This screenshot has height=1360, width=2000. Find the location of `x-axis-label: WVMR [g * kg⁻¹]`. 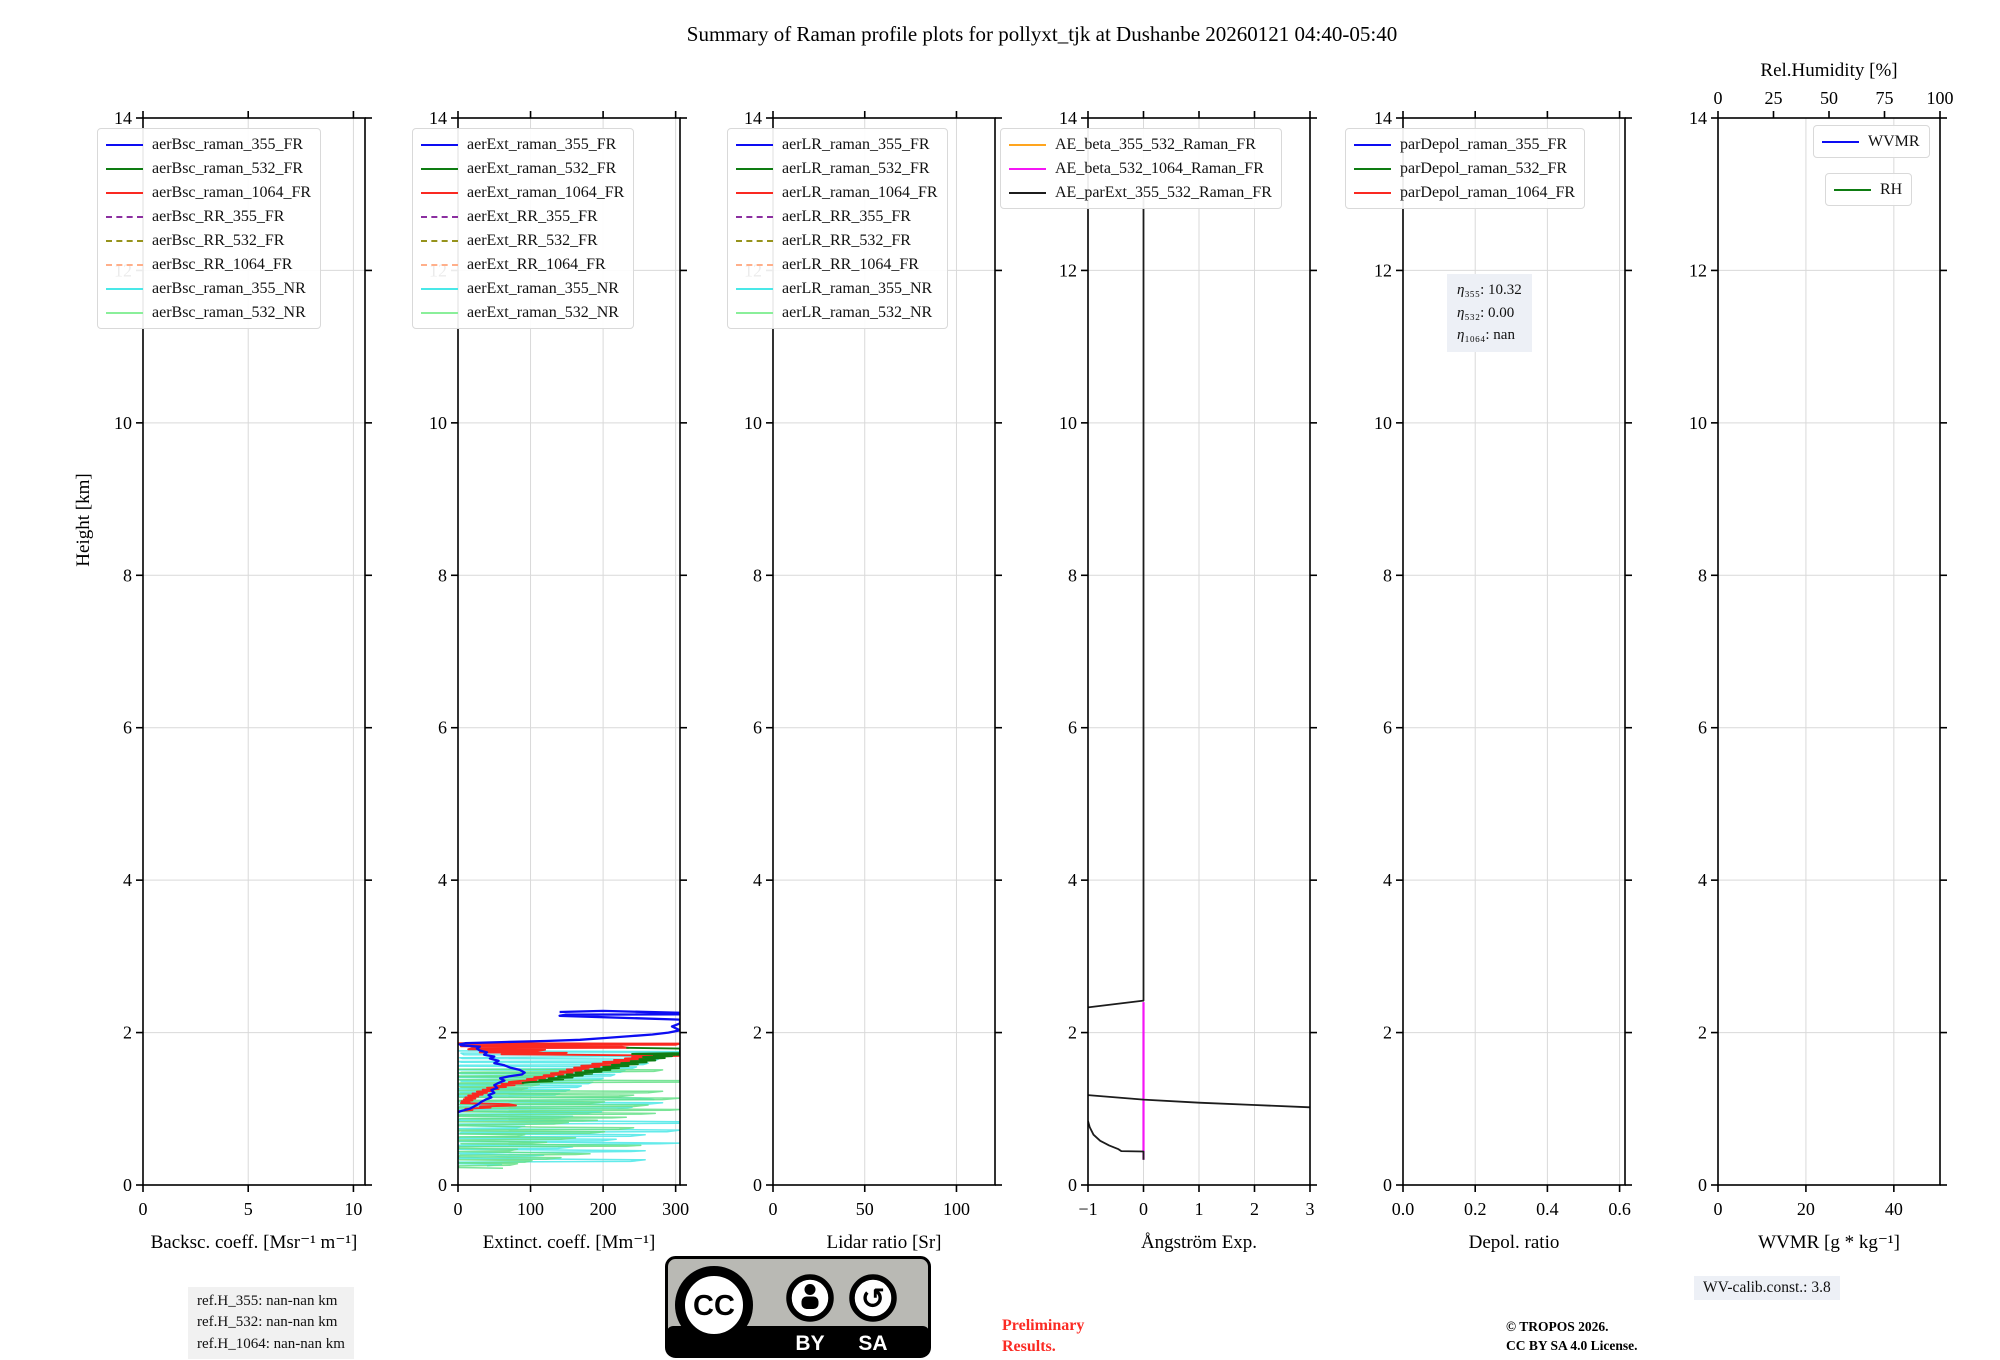

x-axis-label: WVMR [g * kg⁻¹] is located at coordinates (1829, 1242).